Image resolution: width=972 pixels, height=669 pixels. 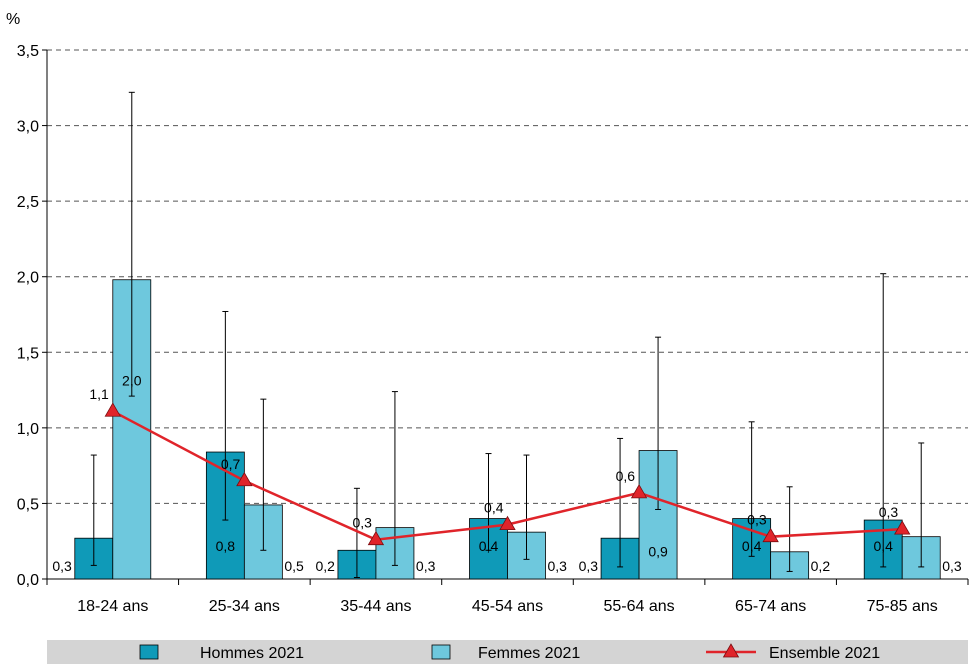 I want to click on x-tick-label: 75-85 ans, so click(x=902, y=606).